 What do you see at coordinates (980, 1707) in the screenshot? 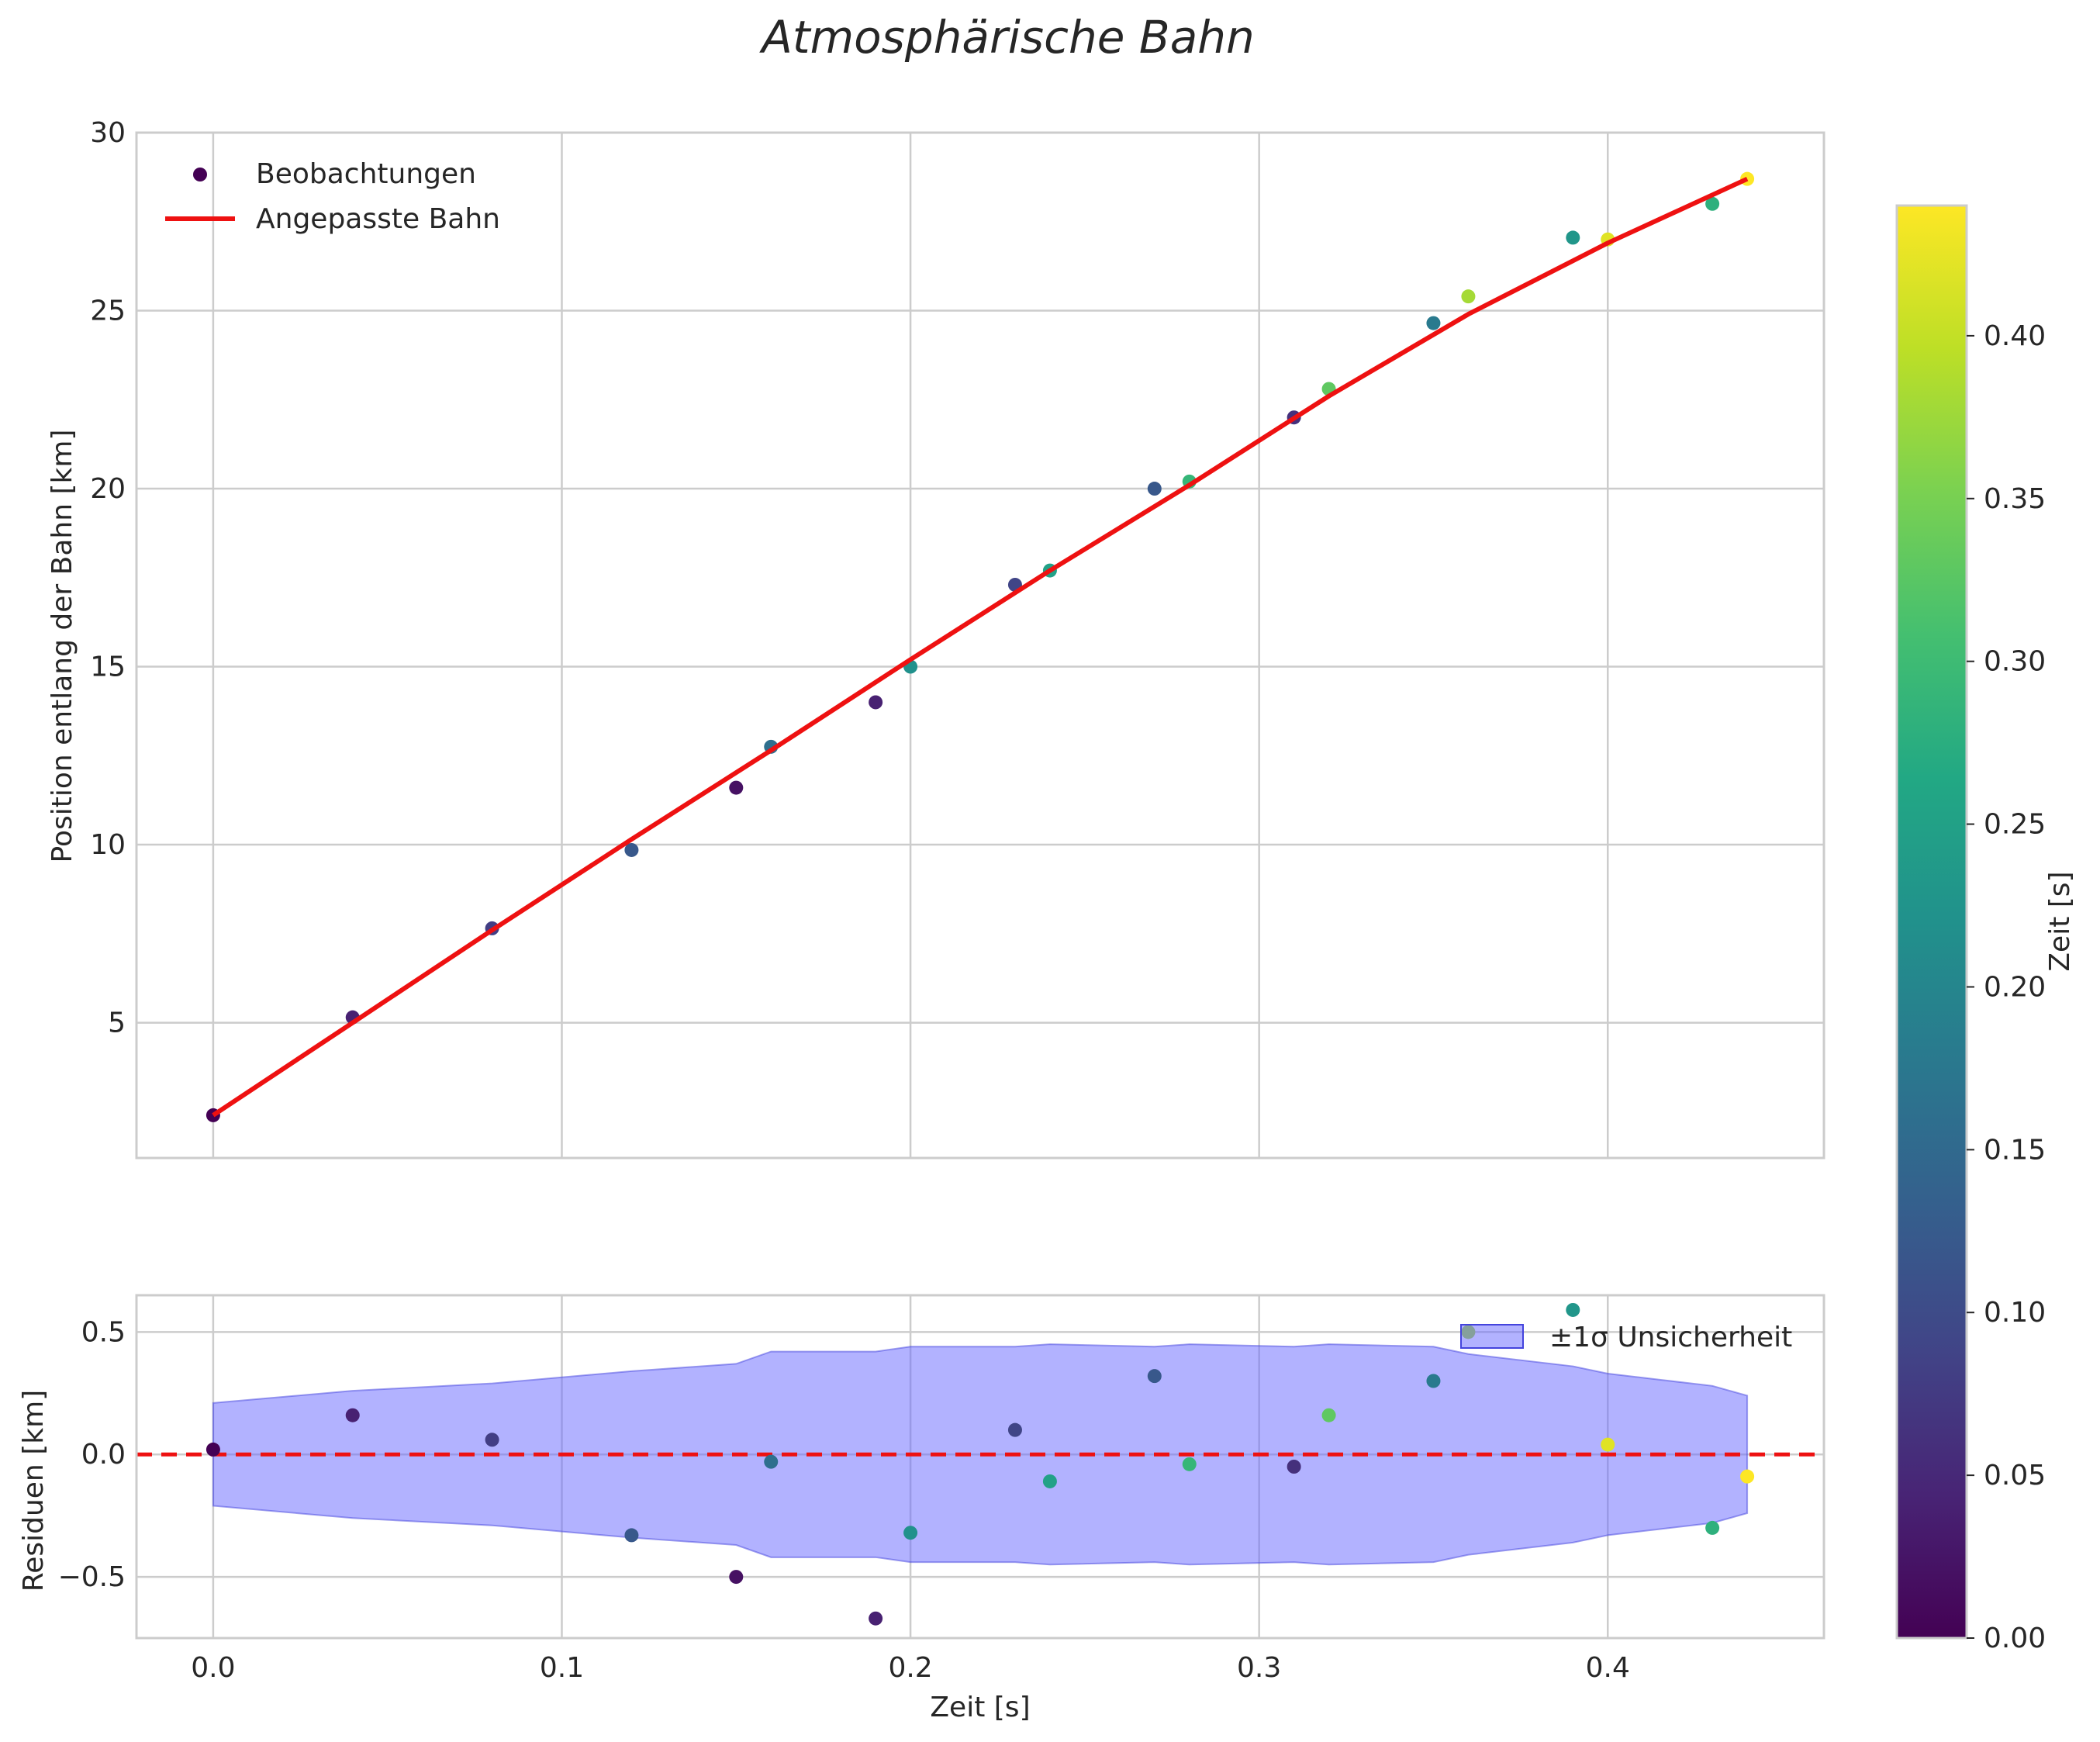
I see `x-axis-label: Zeit [s]` at bounding box center [980, 1707].